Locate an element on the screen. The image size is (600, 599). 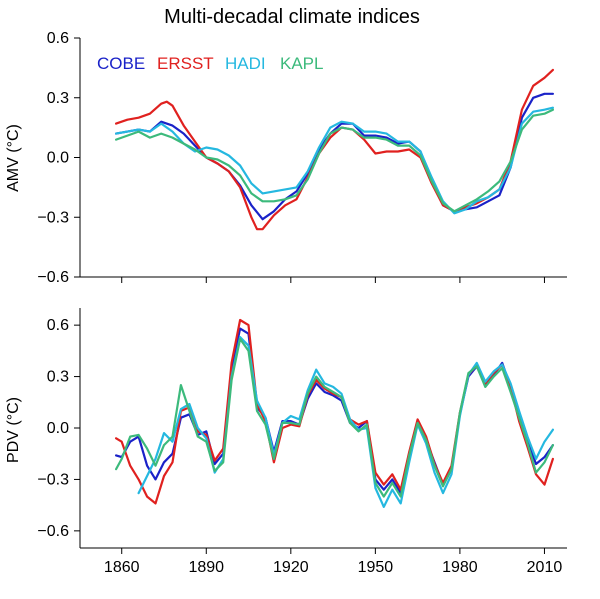
pdv-y-ticks: 0.6 0.3 0.0 −0.3 −0.6 is located at coordinates (58, 428).